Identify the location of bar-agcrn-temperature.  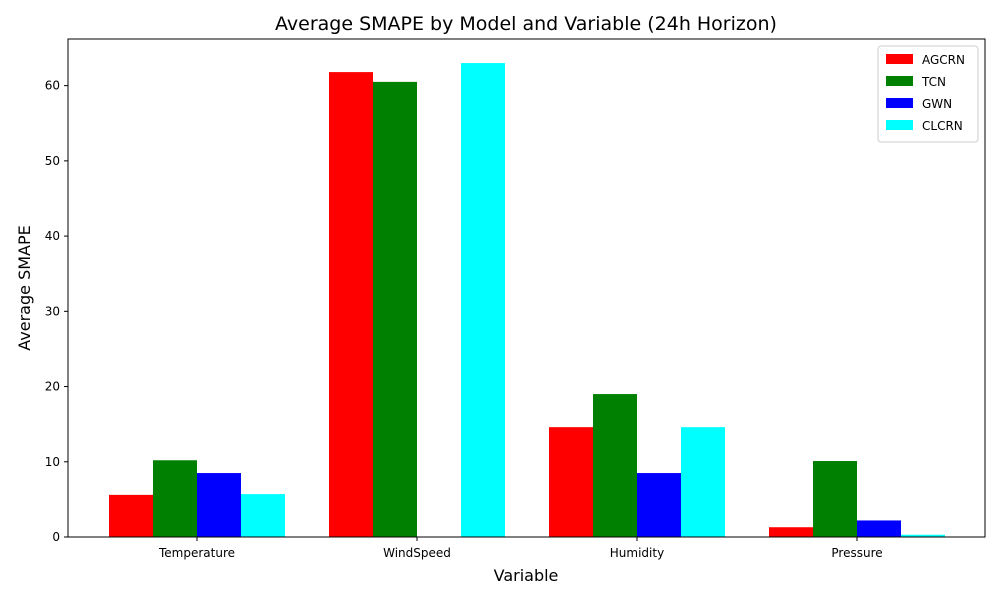
(131, 515).